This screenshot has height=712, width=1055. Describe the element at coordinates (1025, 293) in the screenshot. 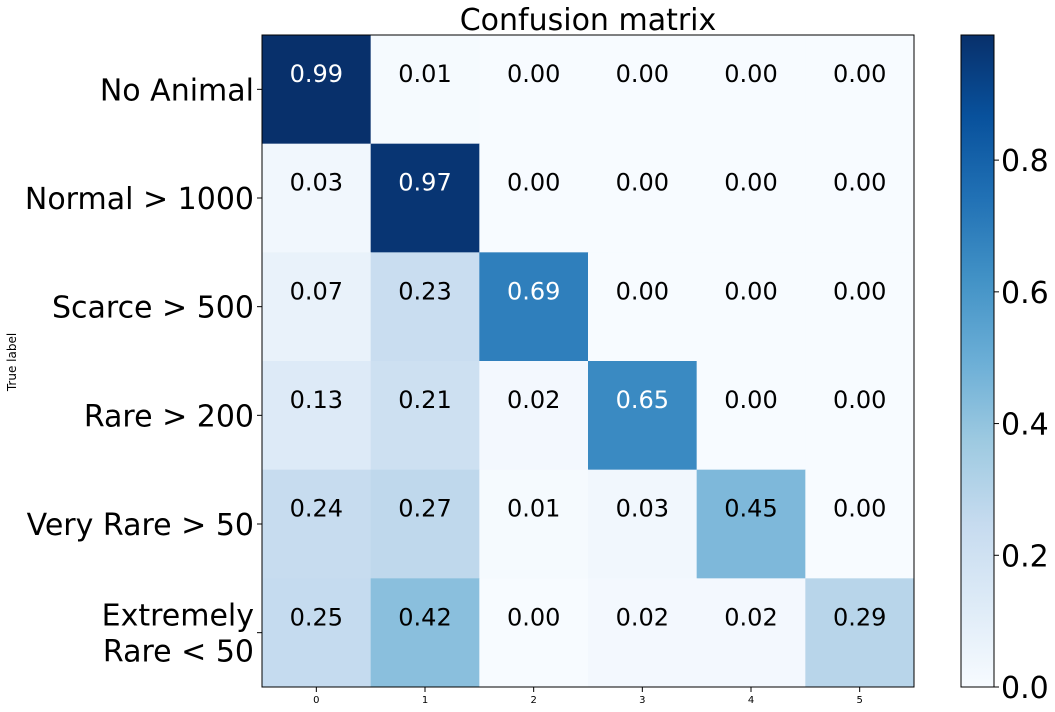

I see `colorbar-tick-label: 0.6` at that location.